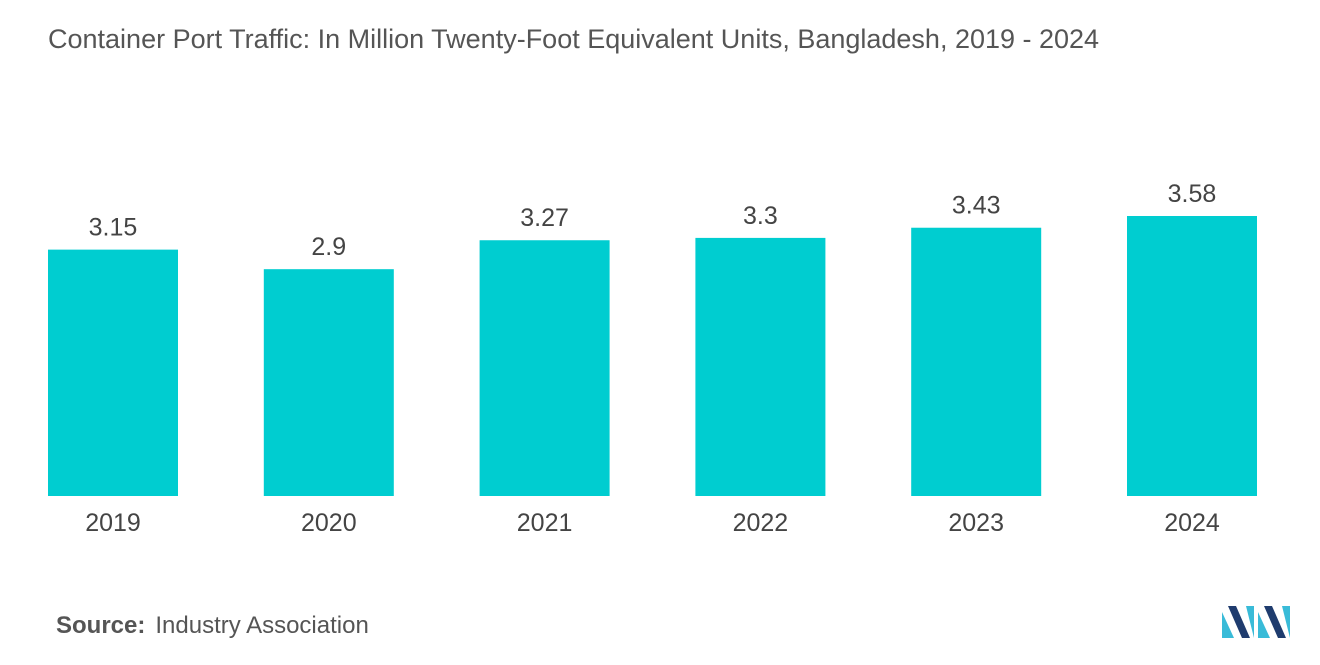 Image resolution: width=1320 pixels, height=665 pixels. What do you see at coordinates (328, 382) in the screenshot?
I see `bar-2020` at bounding box center [328, 382].